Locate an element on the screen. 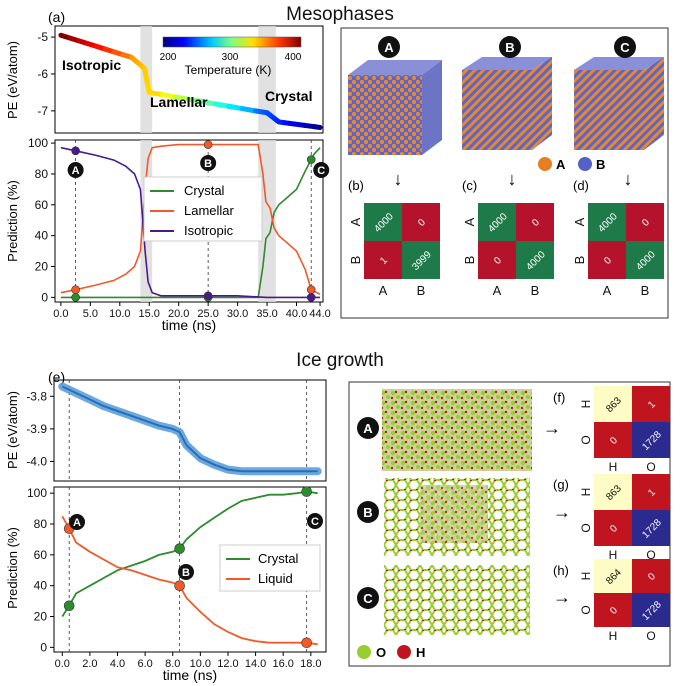  hydrogen-swatch is located at coordinates (404, 652).